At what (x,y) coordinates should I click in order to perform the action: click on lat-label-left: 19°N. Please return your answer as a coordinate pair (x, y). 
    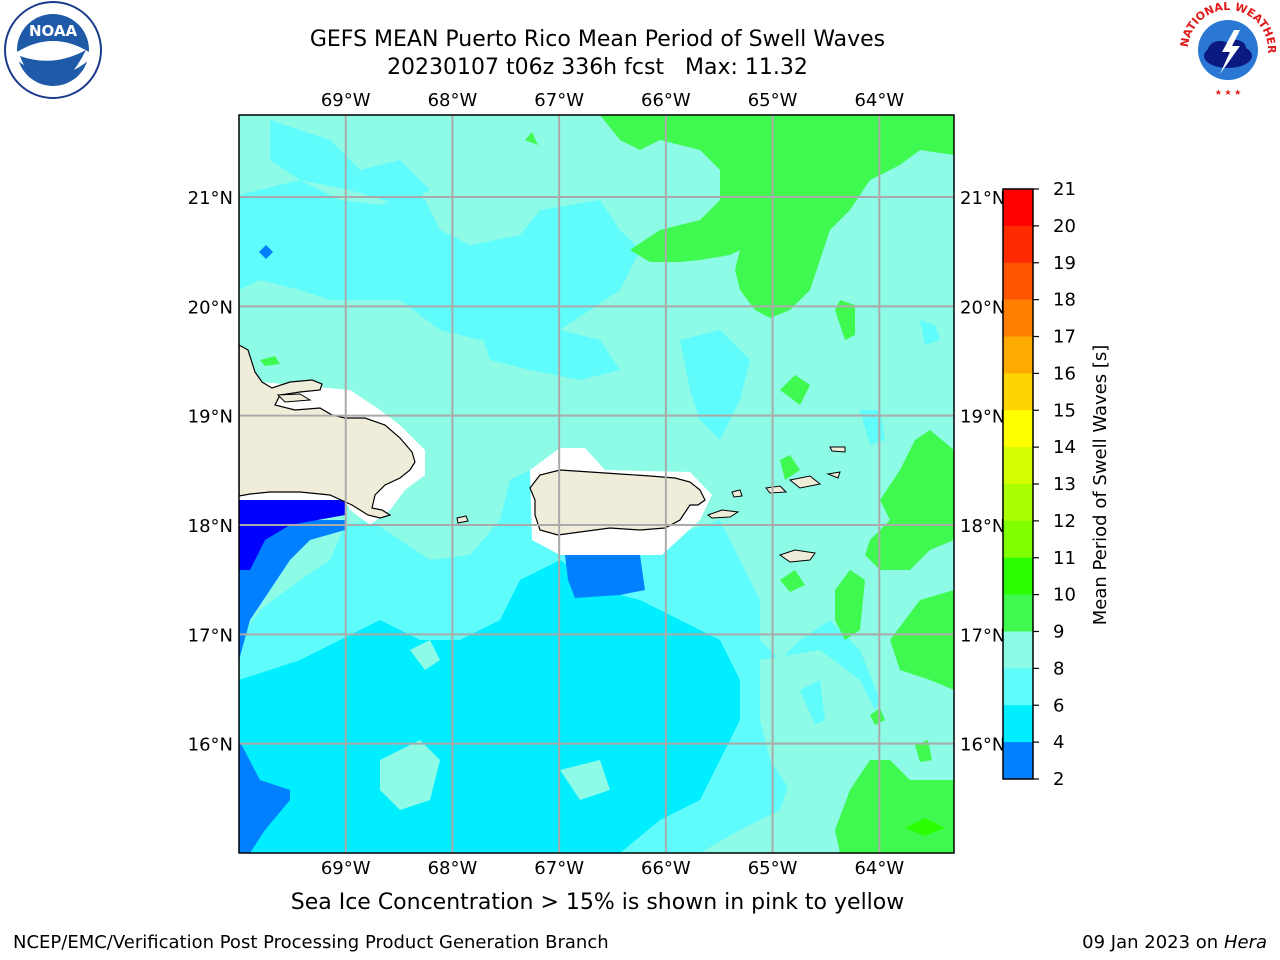
    Looking at the image, I should click on (210, 417).